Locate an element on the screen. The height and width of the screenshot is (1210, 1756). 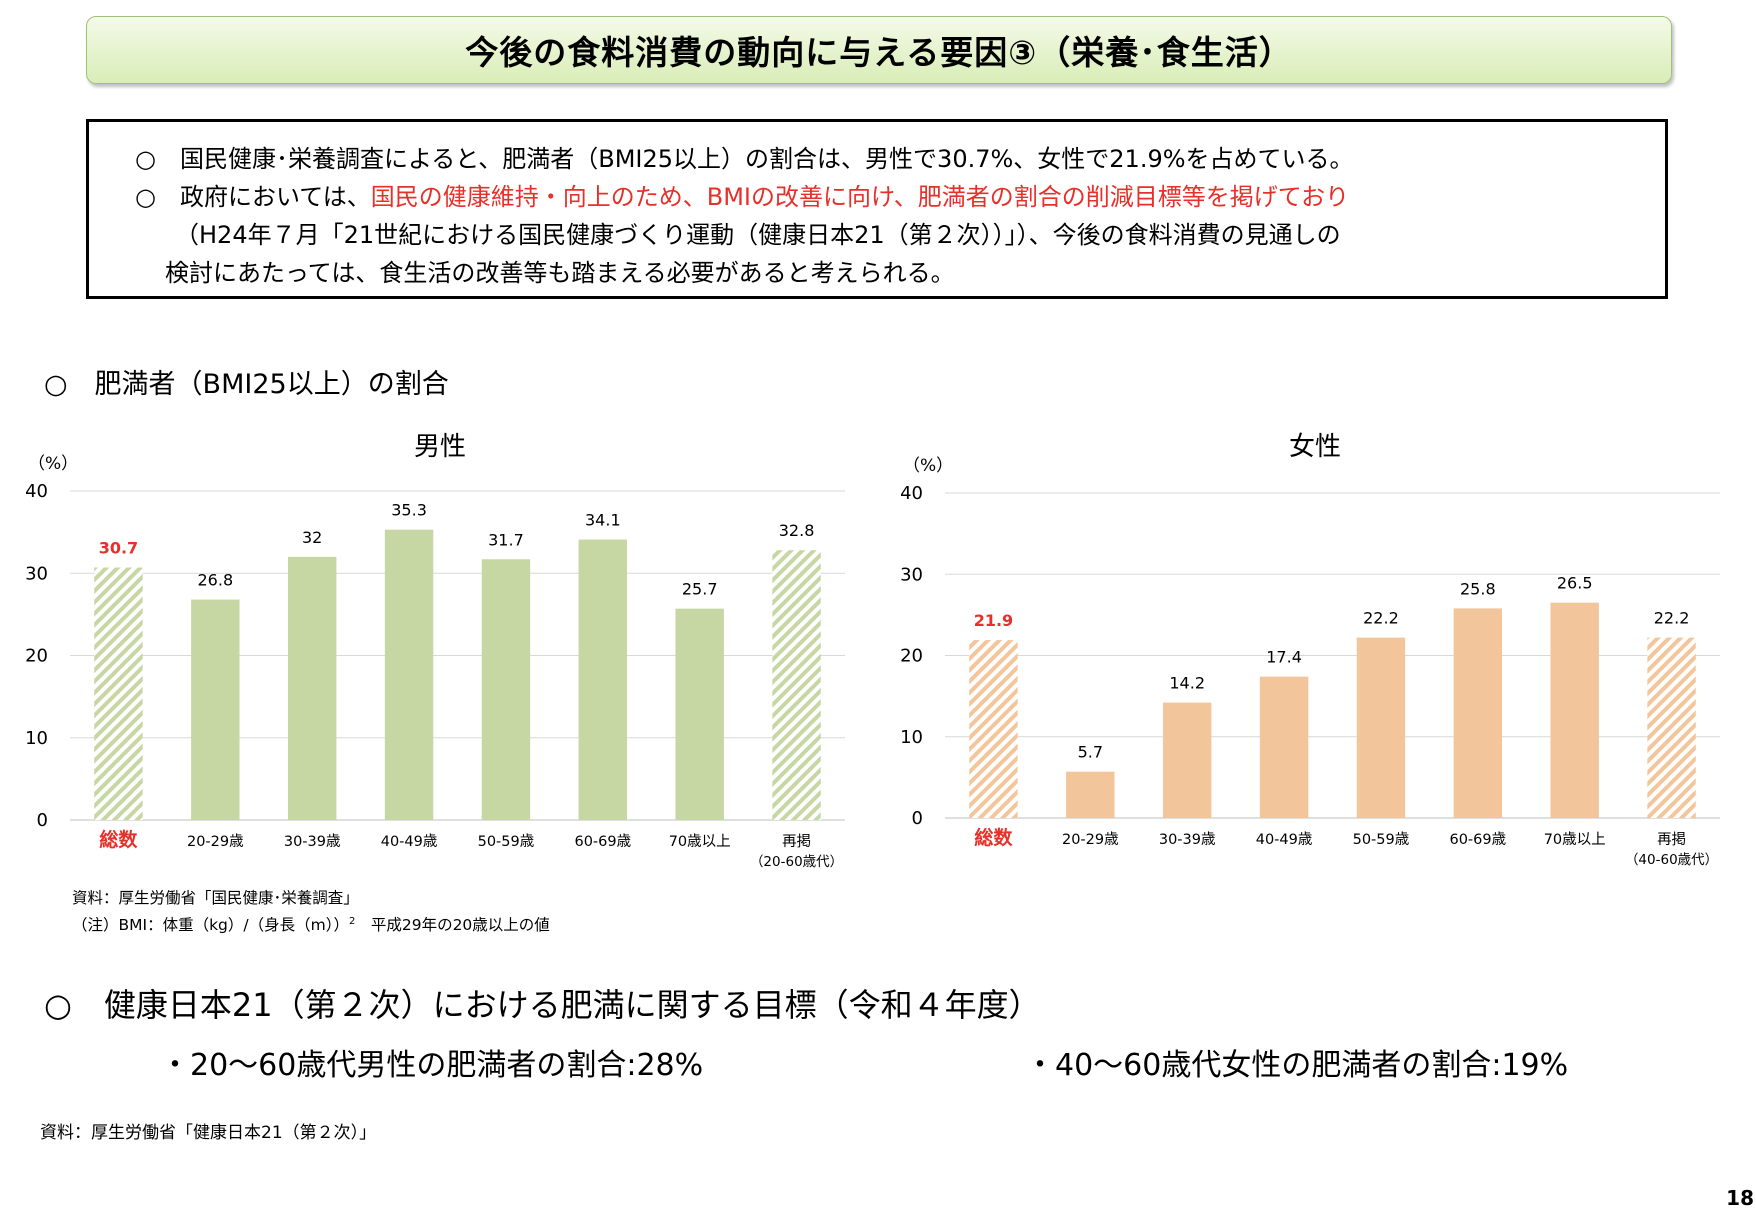
target-female: ・40～60歳代女性の肥満者の割合:19% is located at coordinates (1297, 1065).